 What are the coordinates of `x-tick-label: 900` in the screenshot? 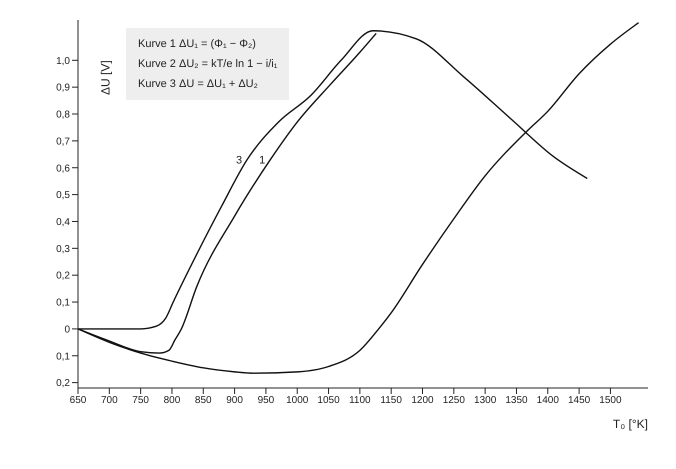 It's located at (235, 400).